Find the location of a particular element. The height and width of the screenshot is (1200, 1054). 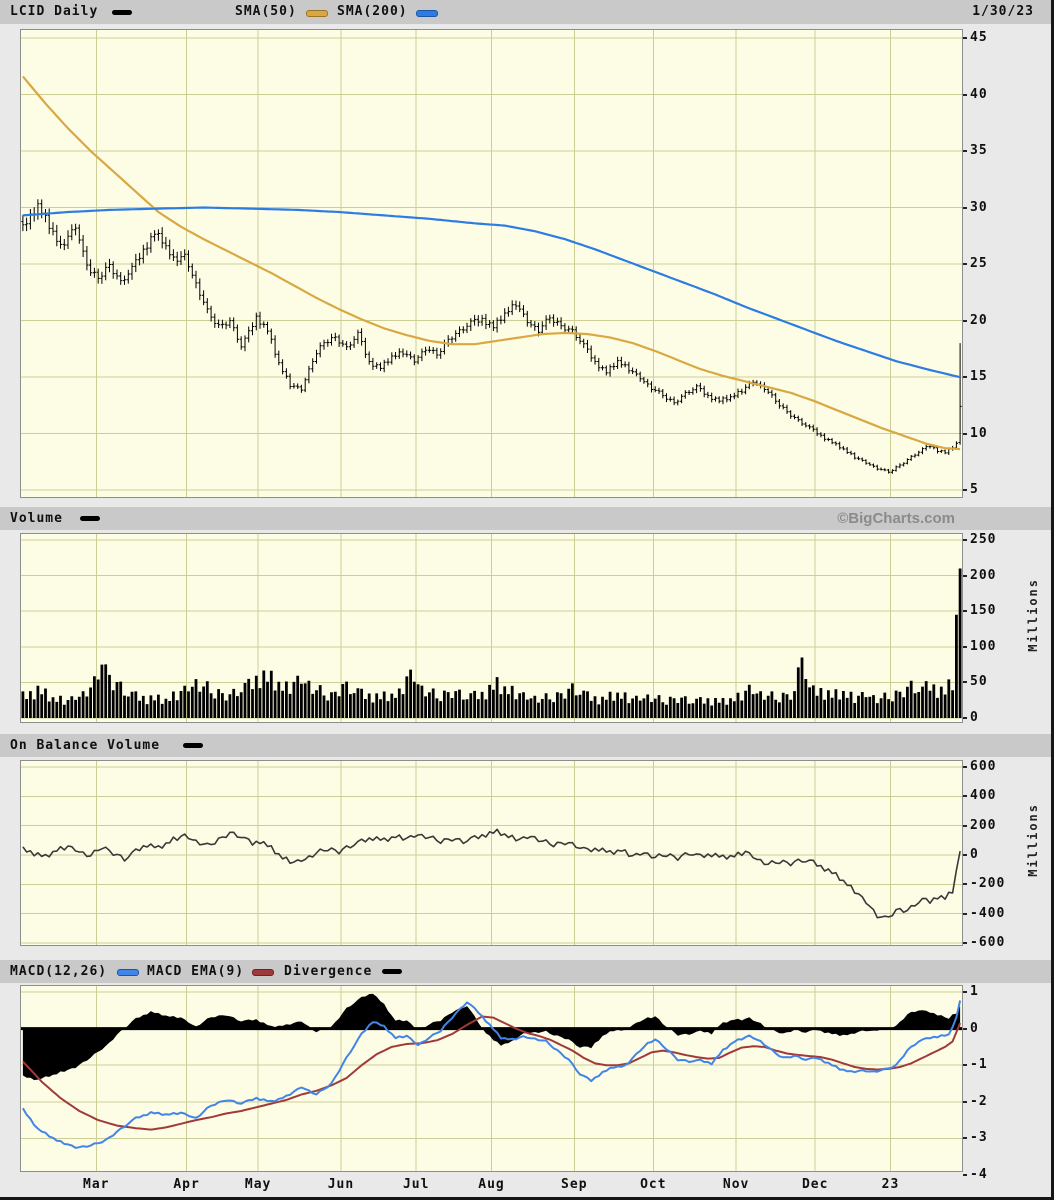

obv-chart is located at coordinates (491, 853).